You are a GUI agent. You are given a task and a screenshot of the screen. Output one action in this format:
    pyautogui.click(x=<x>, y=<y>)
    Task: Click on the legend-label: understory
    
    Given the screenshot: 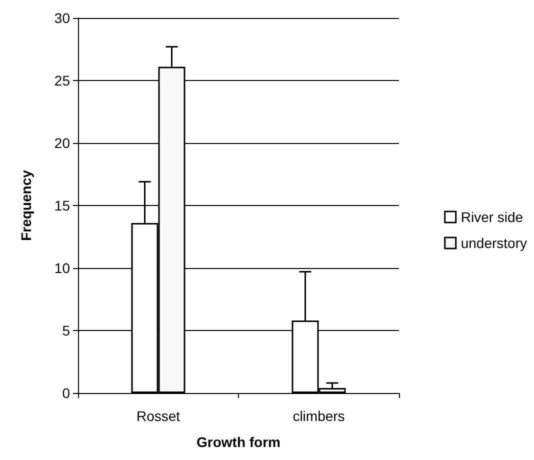 What is the action you would take?
    pyautogui.click(x=494, y=243)
    